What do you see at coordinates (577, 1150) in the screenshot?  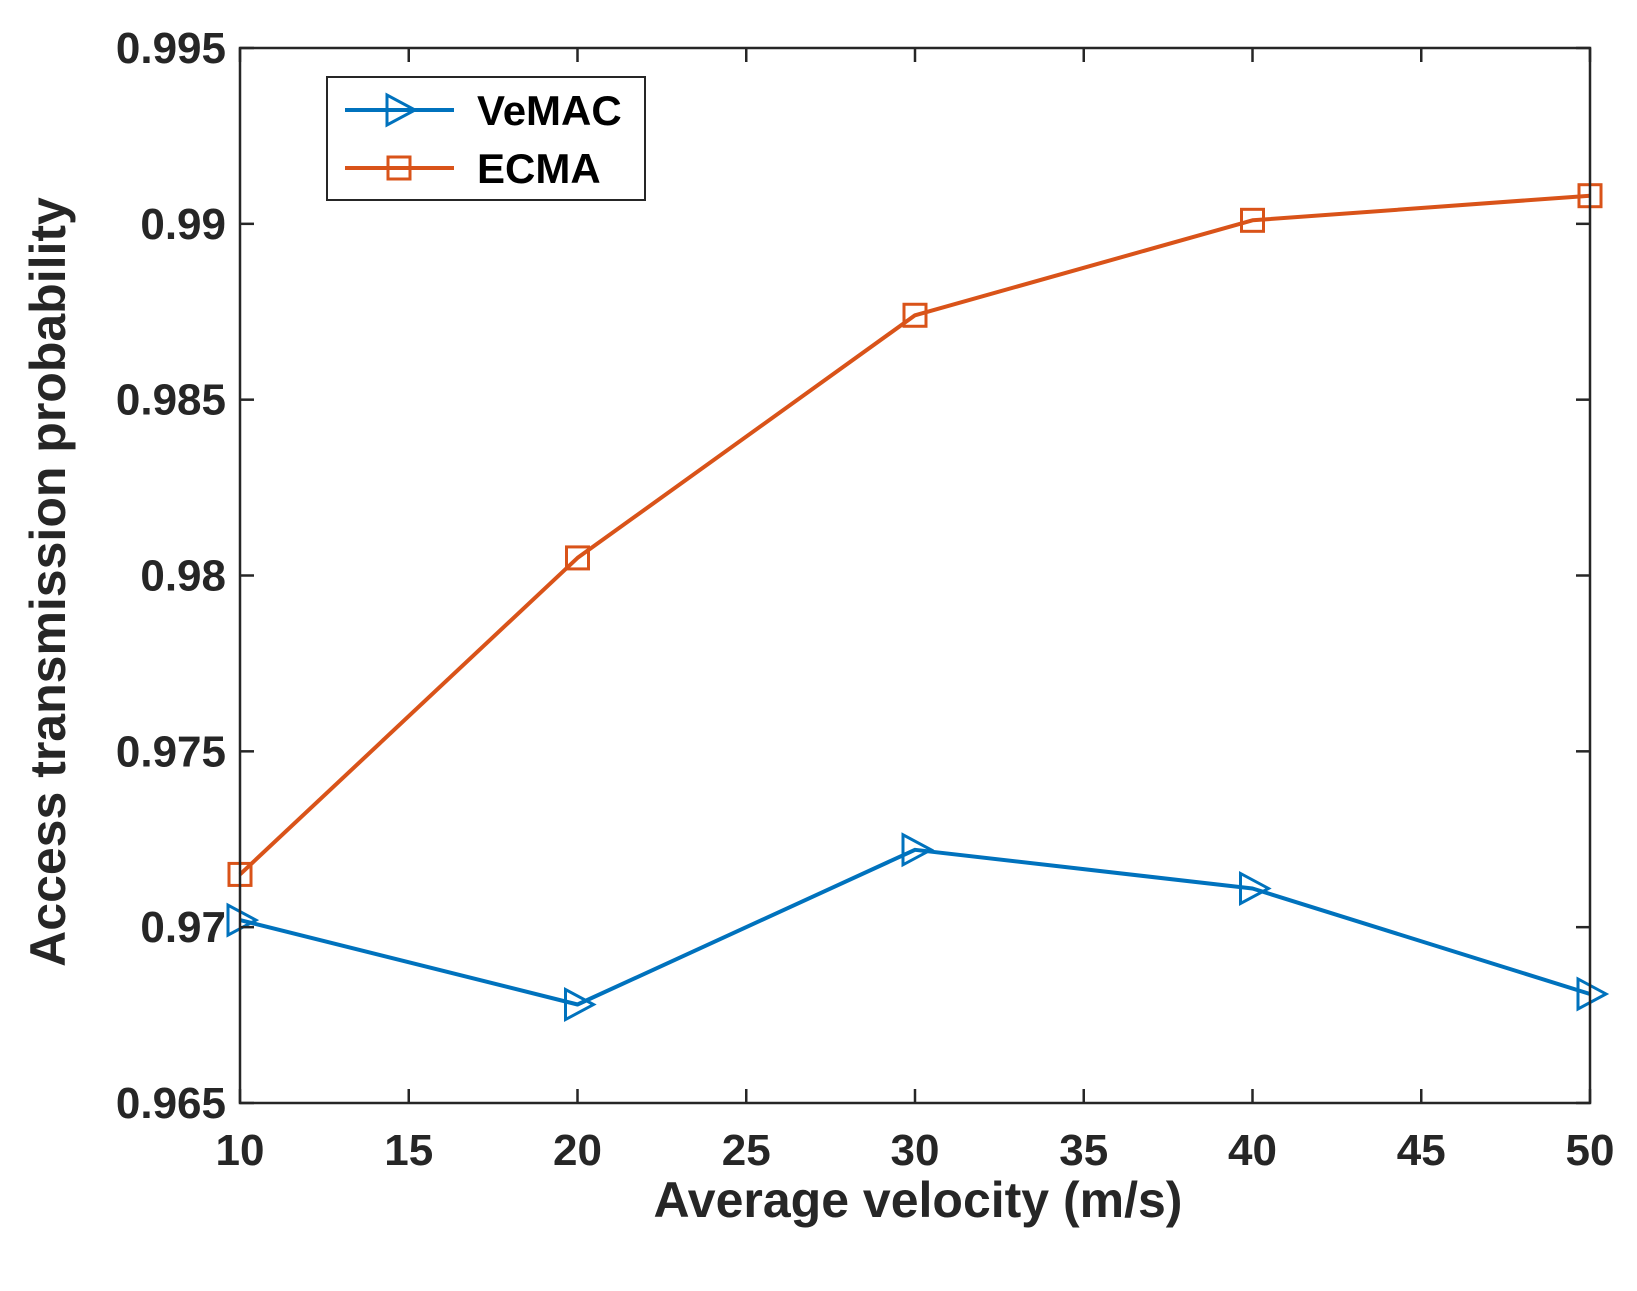 I see `x-tick-label: 20` at bounding box center [577, 1150].